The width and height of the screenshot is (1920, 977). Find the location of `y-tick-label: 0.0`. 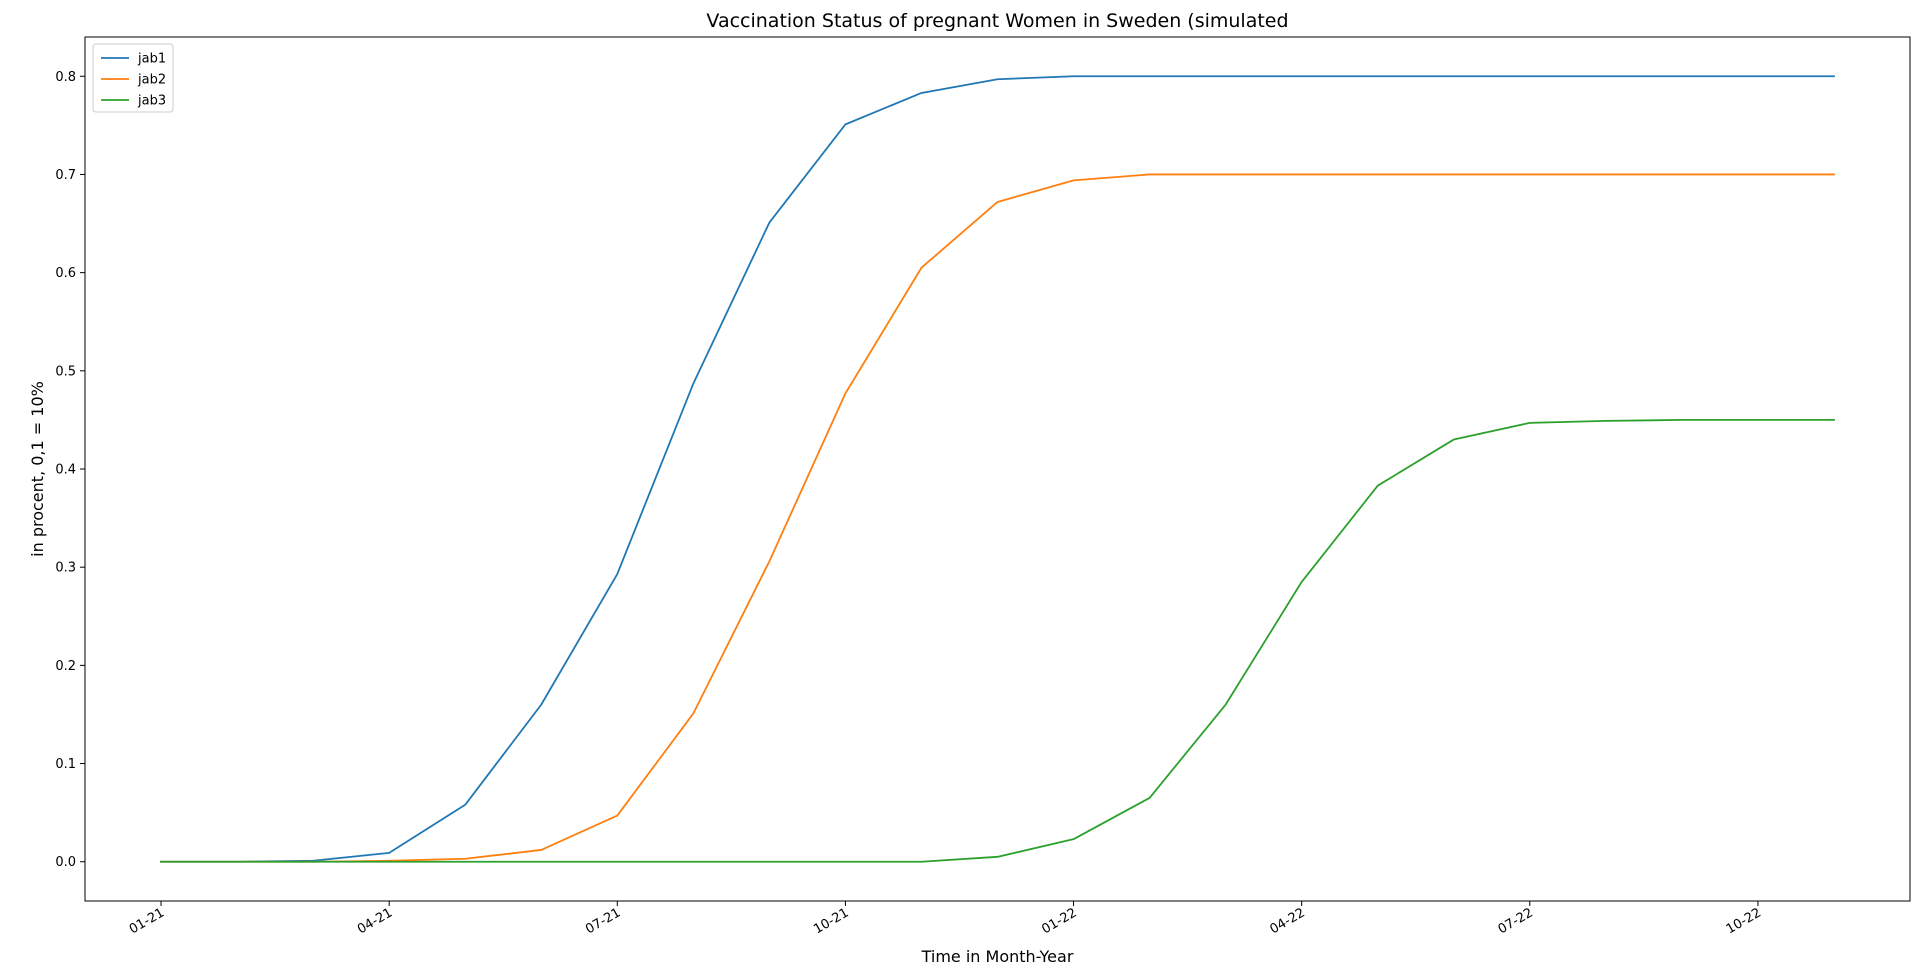

y-tick-label: 0.0 is located at coordinates (65, 862).